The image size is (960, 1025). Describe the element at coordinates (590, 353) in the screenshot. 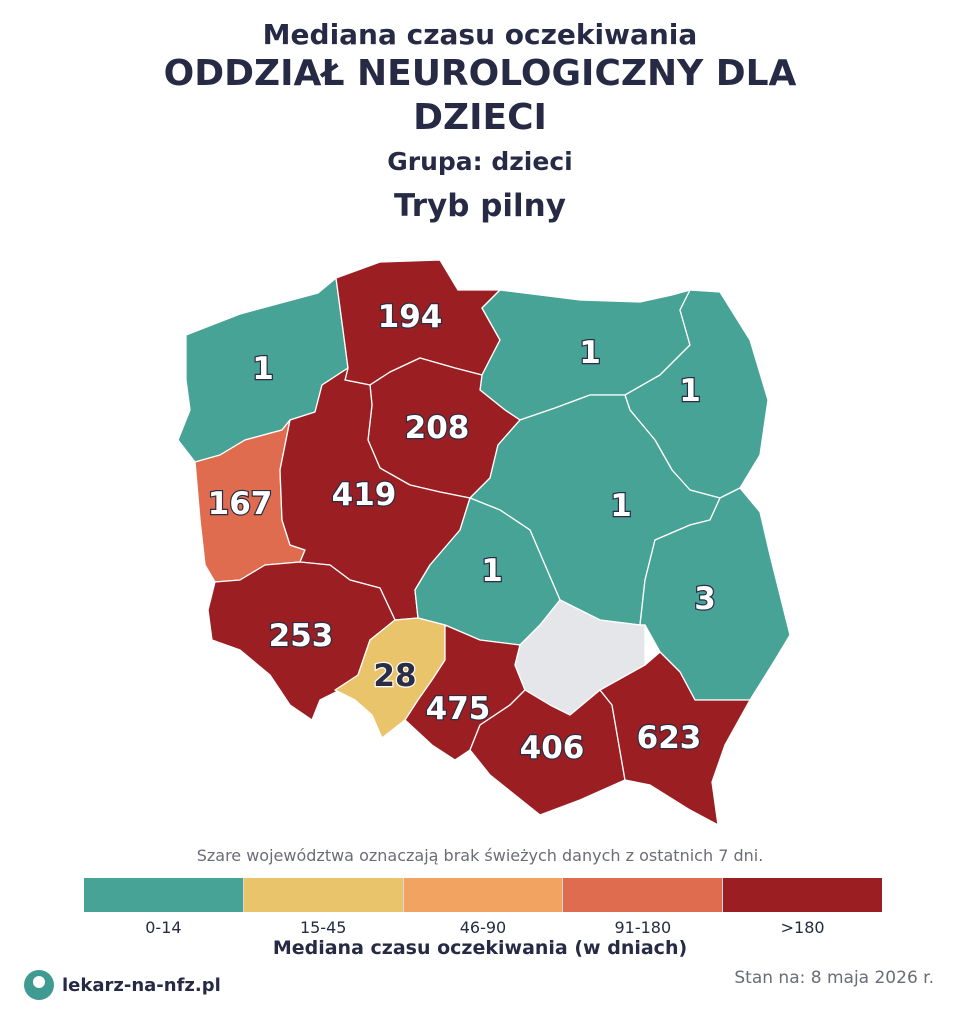

I see `label-warminsko-mazurskie: 1` at that location.